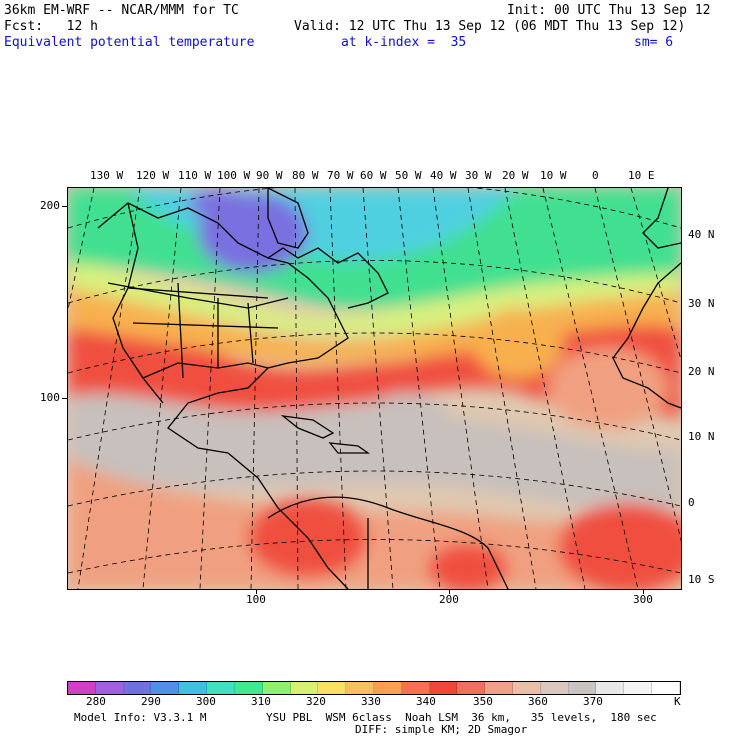  I want to click on lon-label: 10 W, so click(553, 175).